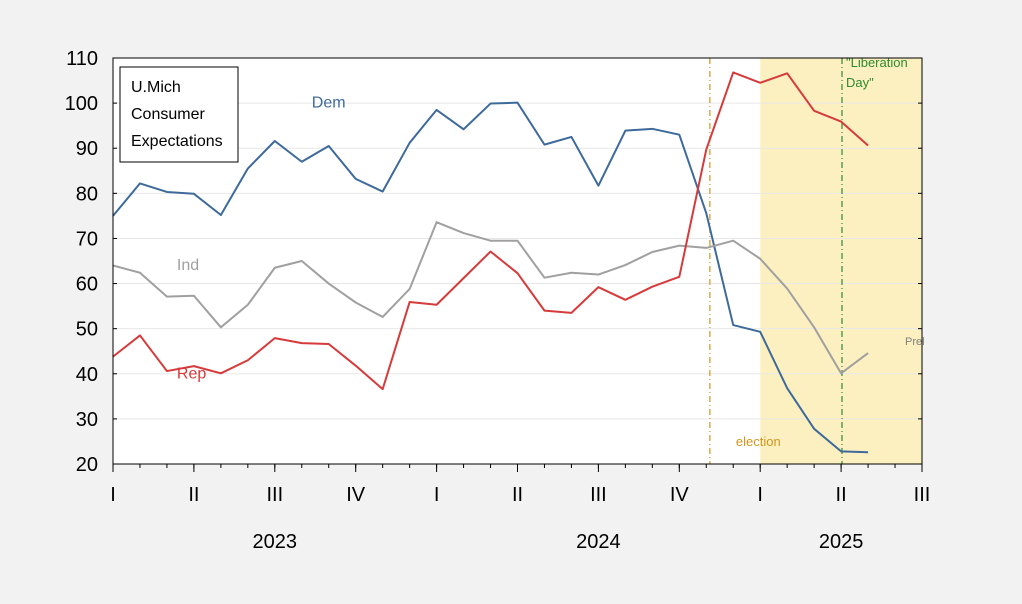 The width and height of the screenshot is (1022, 604). Describe the element at coordinates (177, 141) in the screenshot. I see `title-line-3: Expectations` at that location.